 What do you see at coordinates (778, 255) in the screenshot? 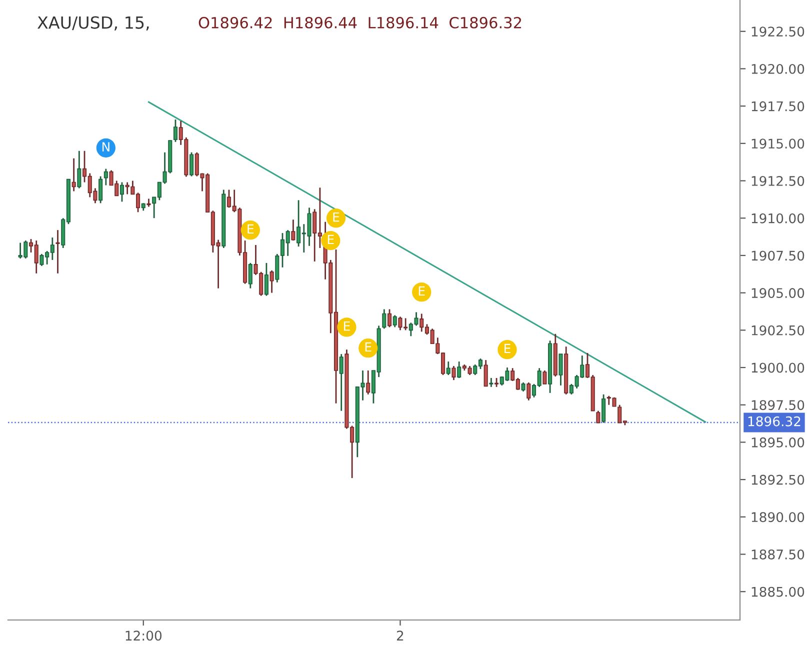
I see `y-tick-label: 1907.50` at bounding box center [778, 255].